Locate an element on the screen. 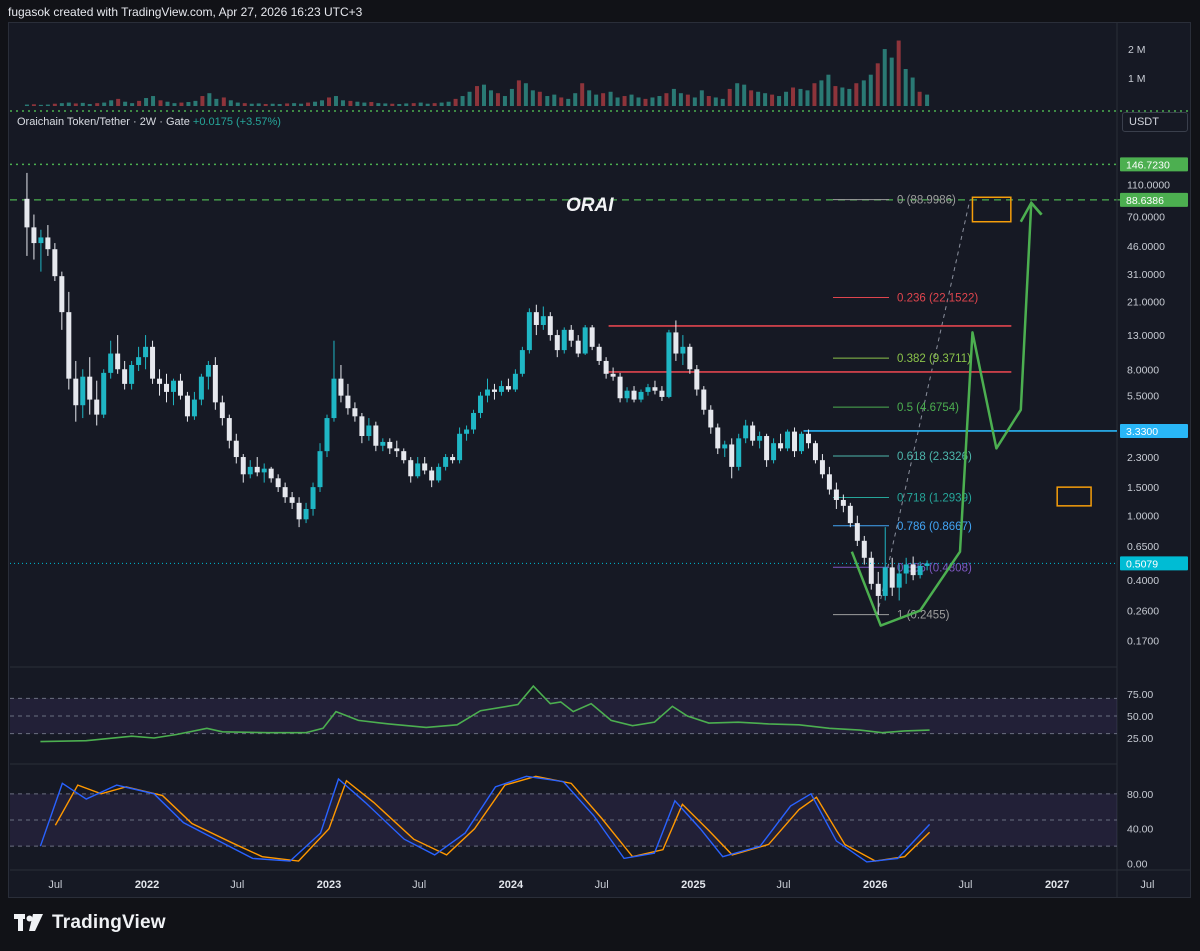 The height and width of the screenshot is (951, 1200). rsi-tick-label: 75.00 is located at coordinates (1140, 695).